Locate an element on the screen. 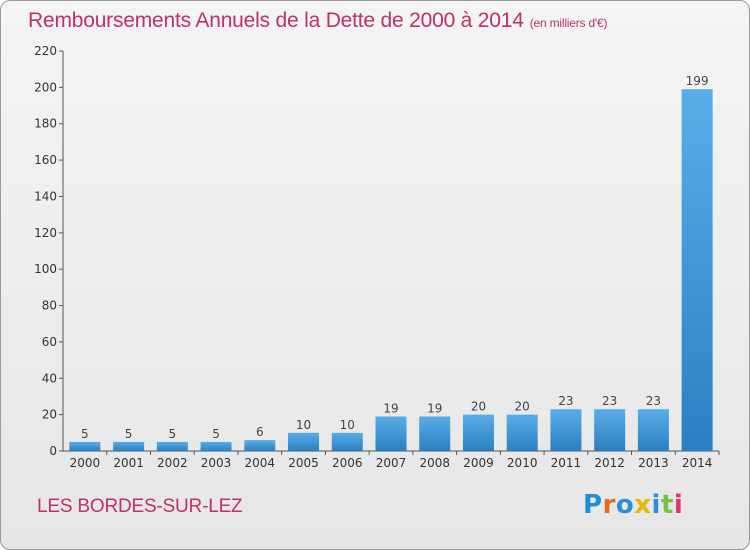 Image resolution: width=750 pixels, height=550 pixels. x-tick-label: 2006 is located at coordinates (347, 463).